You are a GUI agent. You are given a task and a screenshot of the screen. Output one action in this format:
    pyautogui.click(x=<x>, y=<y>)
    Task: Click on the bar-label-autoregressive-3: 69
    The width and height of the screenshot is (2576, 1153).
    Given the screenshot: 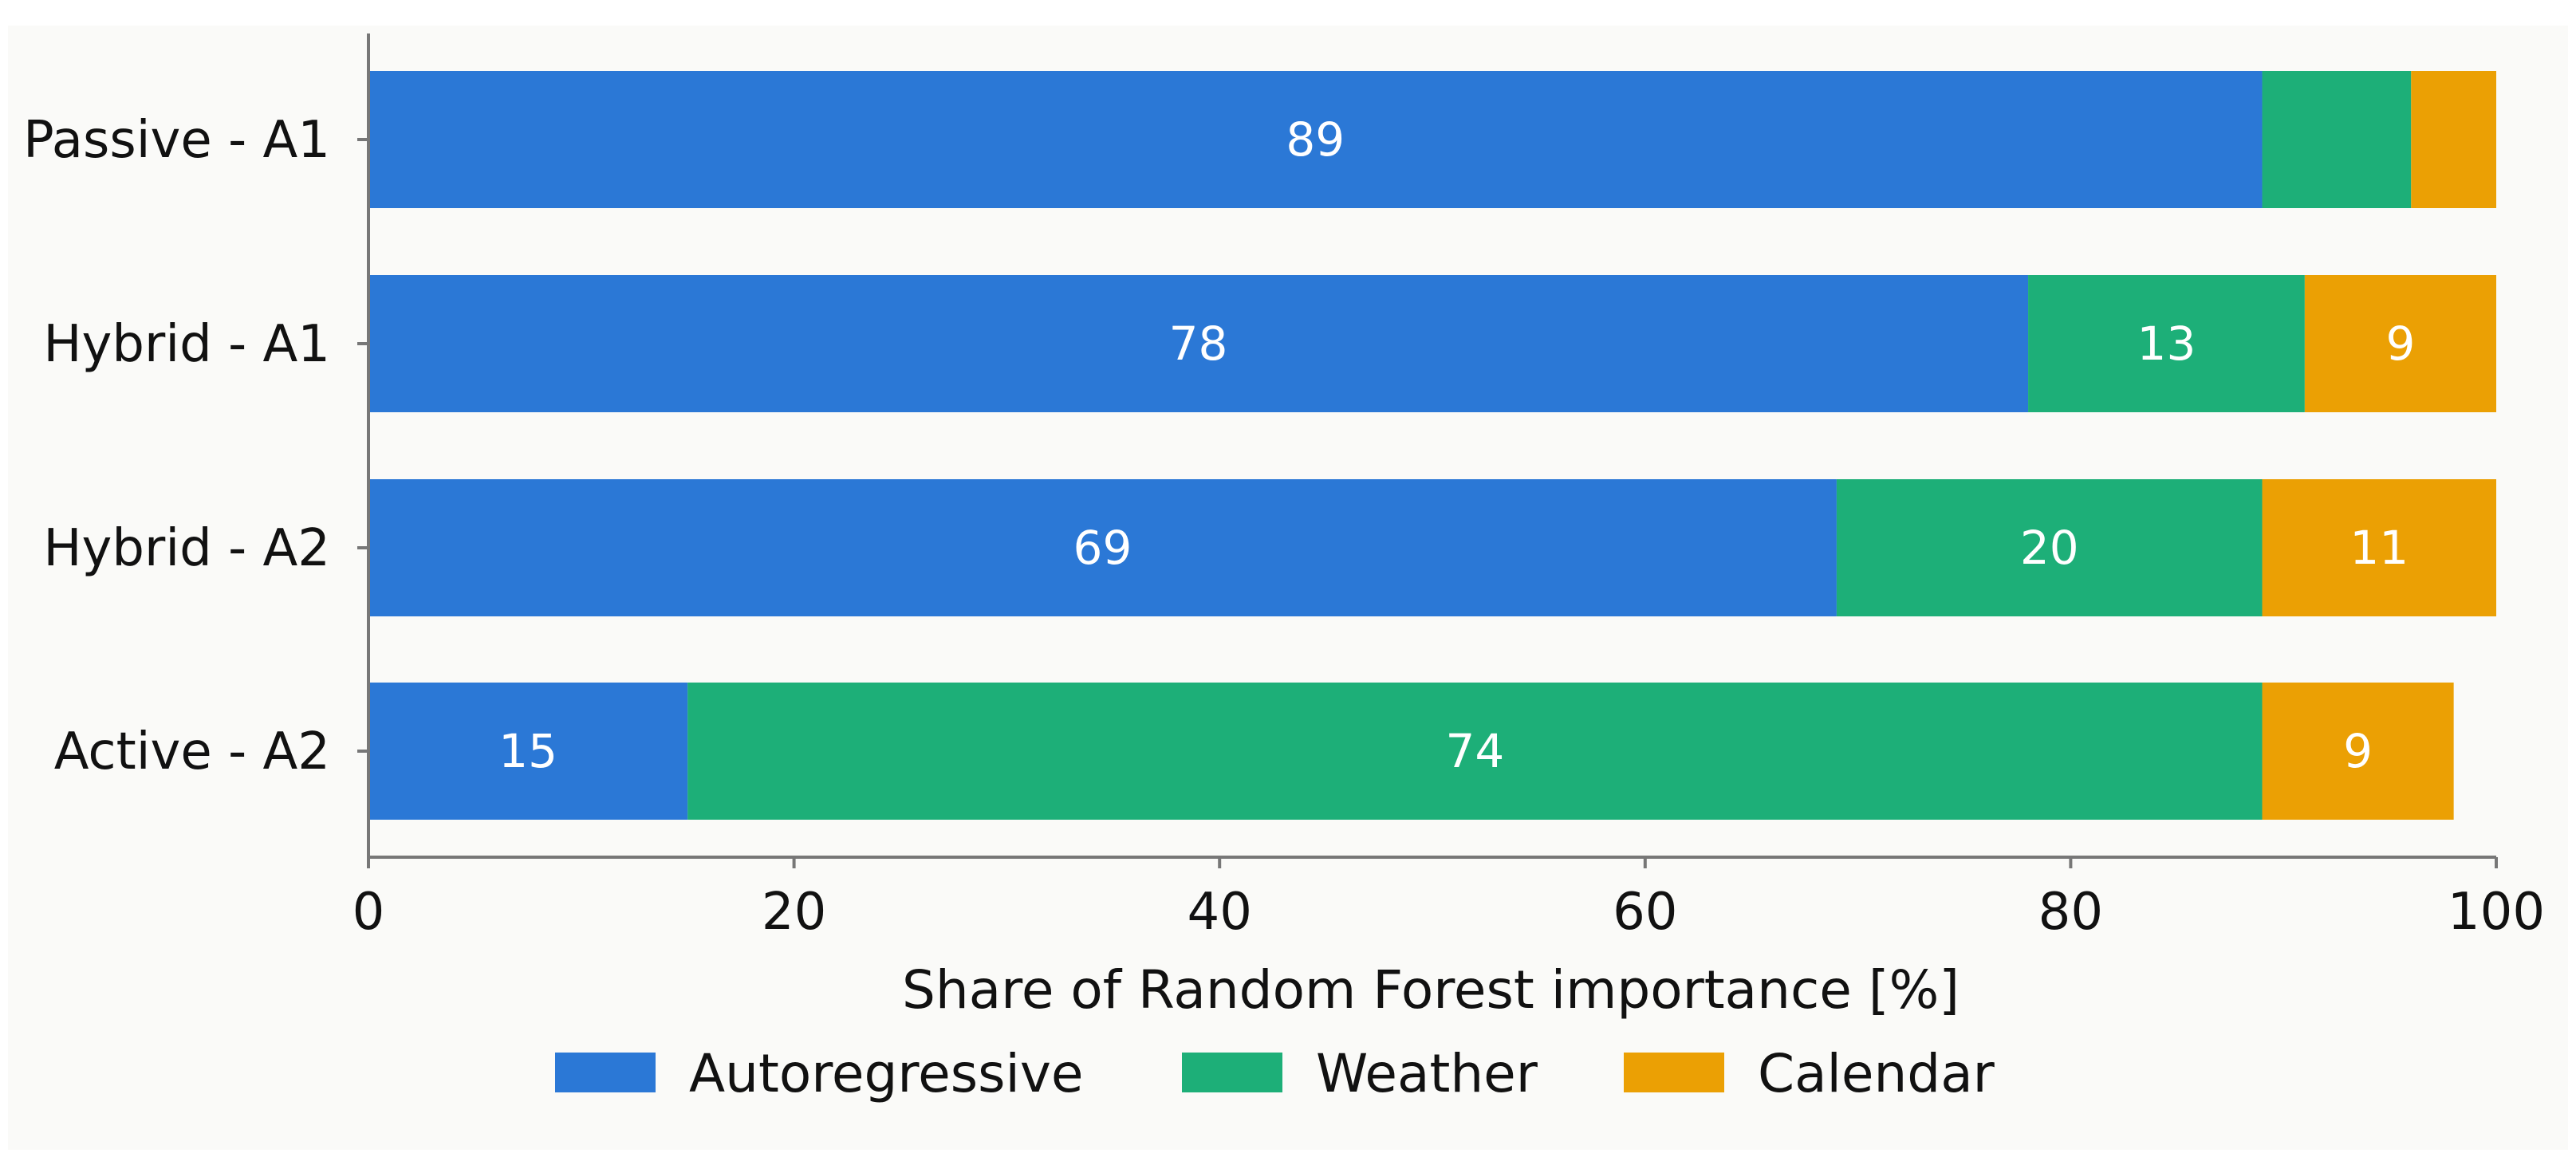 What is the action you would take?
    pyautogui.click(x=1102, y=548)
    